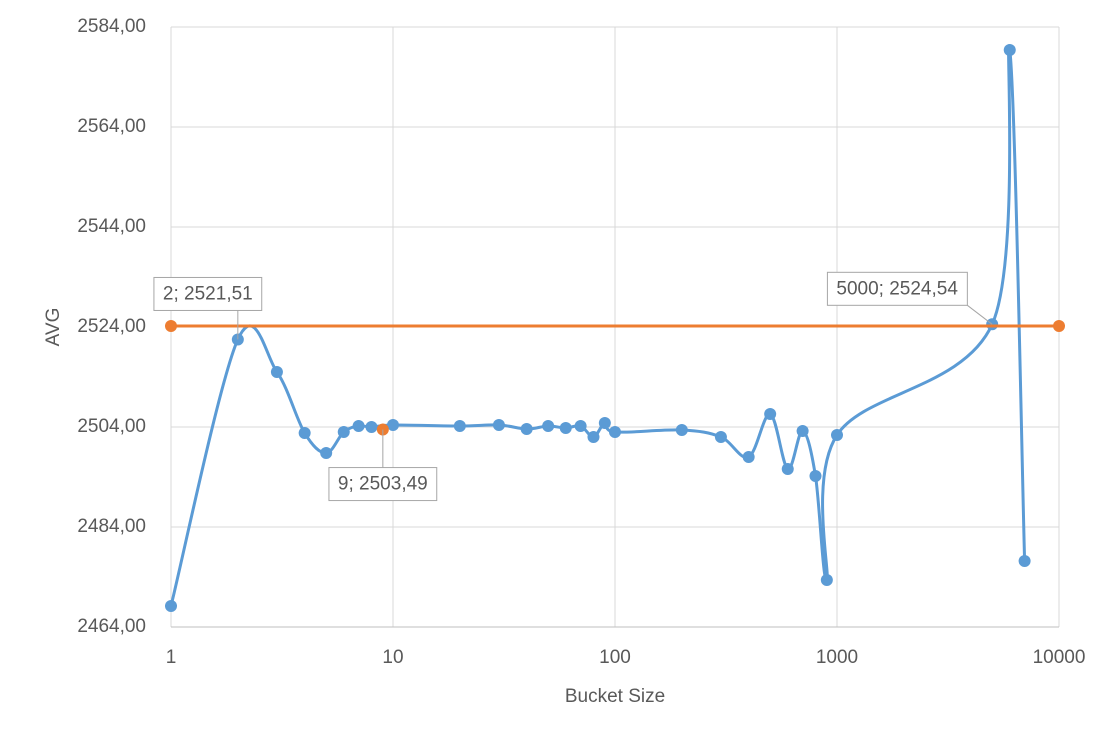 The width and height of the screenshot is (1116, 748). Describe the element at coordinates (980, 314) in the screenshot. I see `callout-leader` at that location.